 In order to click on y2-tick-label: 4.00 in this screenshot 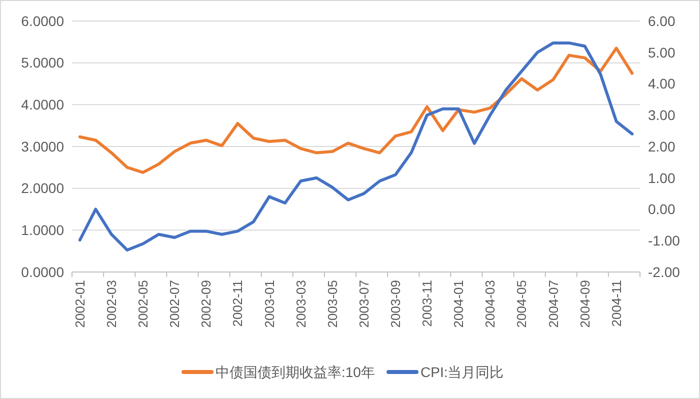, I will do `click(662, 84)`.